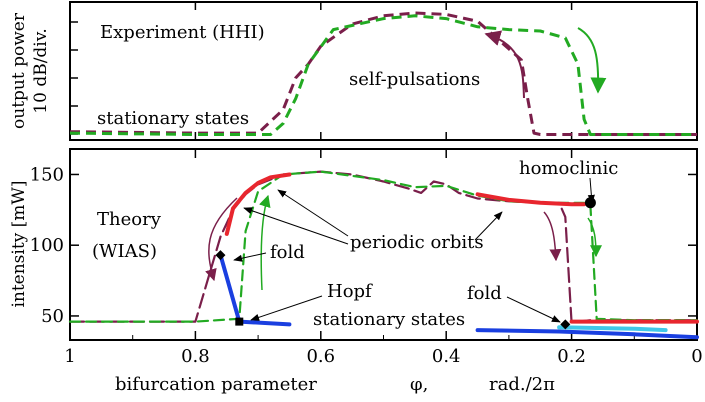 The height and width of the screenshot is (402, 705). What do you see at coordinates (552, 236) in the screenshot?
I see `bottom-maroon-arrow-right` at bounding box center [552, 236].